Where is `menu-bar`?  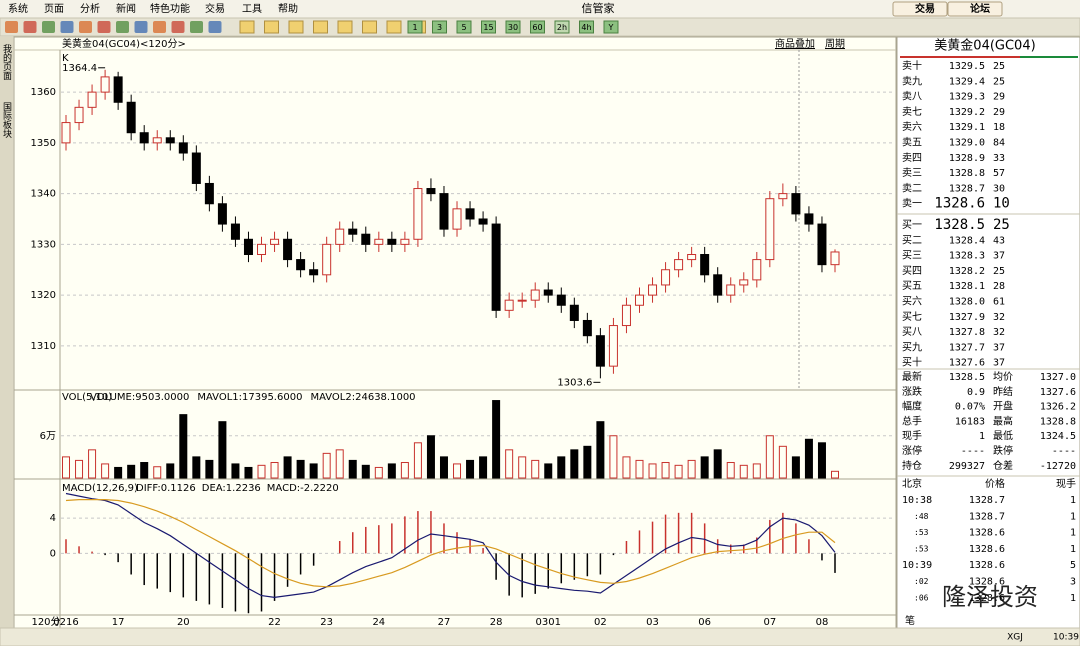
menu-bar is located at coordinates (540, 9).